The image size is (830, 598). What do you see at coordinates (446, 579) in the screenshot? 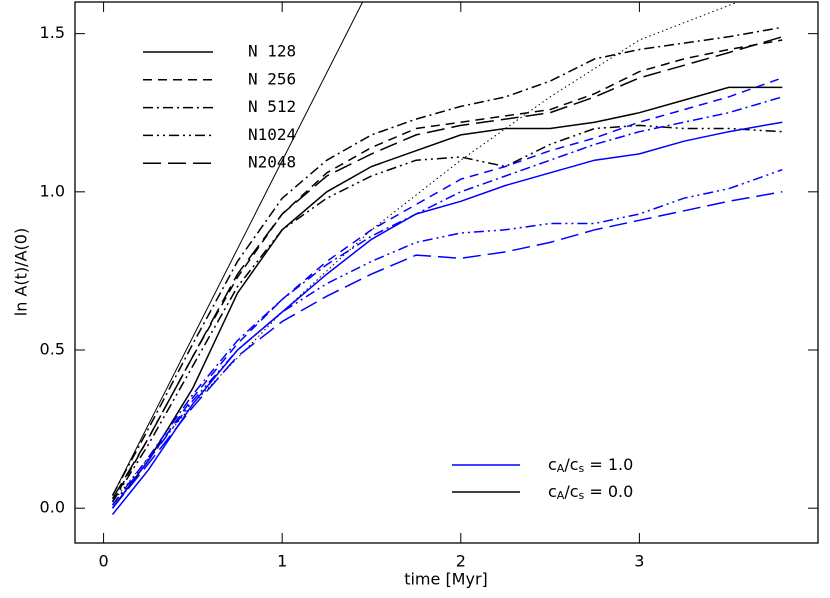
I see `x-axis-label: time [Myr]` at bounding box center [446, 579].